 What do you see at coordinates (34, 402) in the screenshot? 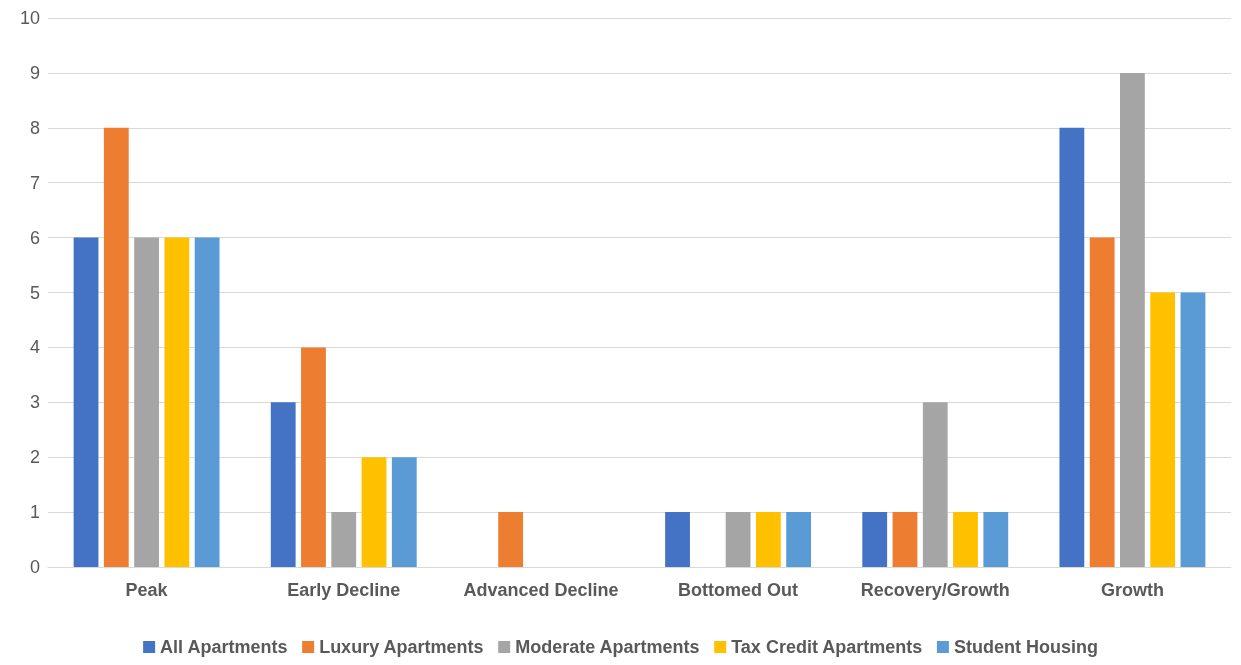
I see `y-tick-label: 3` at bounding box center [34, 402].